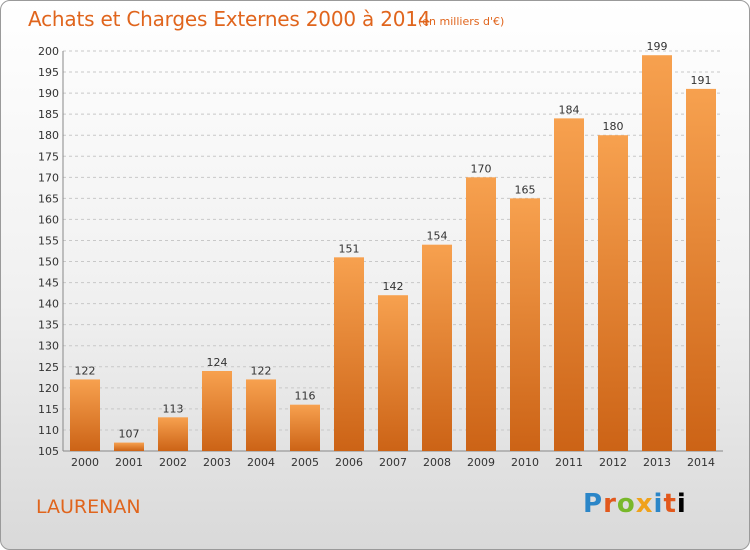 The width and height of the screenshot is (750, 550). Describe the element at coordinates (437, 236) in the screenshot. I see `bar-value-label: 154` at that location.